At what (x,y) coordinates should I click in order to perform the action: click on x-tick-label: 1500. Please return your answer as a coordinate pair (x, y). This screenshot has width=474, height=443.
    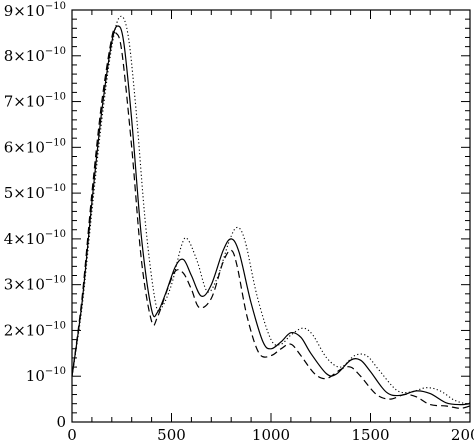
    Looking at the image, I should click on (370, 434).